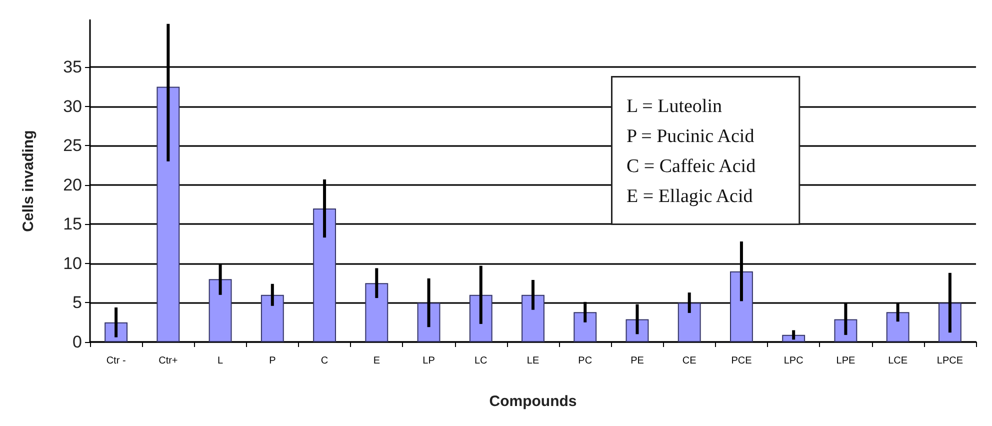 The image size is (992, 426). Describe the element at coordinates (72, 184) in the screenshot. I see `y-tick-label: 20` at that location.